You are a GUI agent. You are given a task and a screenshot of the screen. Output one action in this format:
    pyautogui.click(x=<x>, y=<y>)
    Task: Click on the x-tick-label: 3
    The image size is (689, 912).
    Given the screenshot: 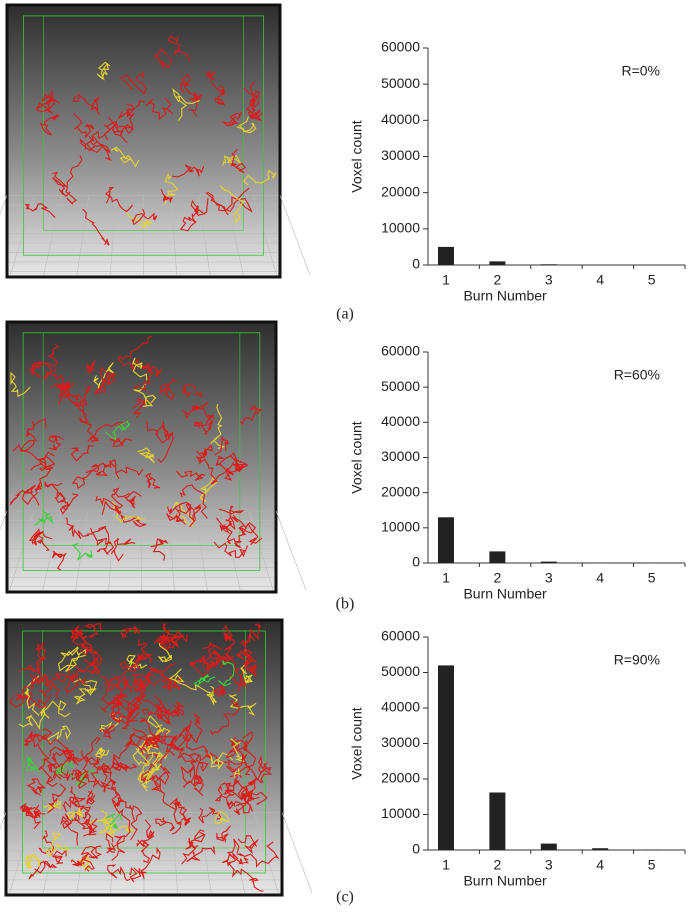 What is the action you would take?
    pyautogui.click(x=549, y=280)
    